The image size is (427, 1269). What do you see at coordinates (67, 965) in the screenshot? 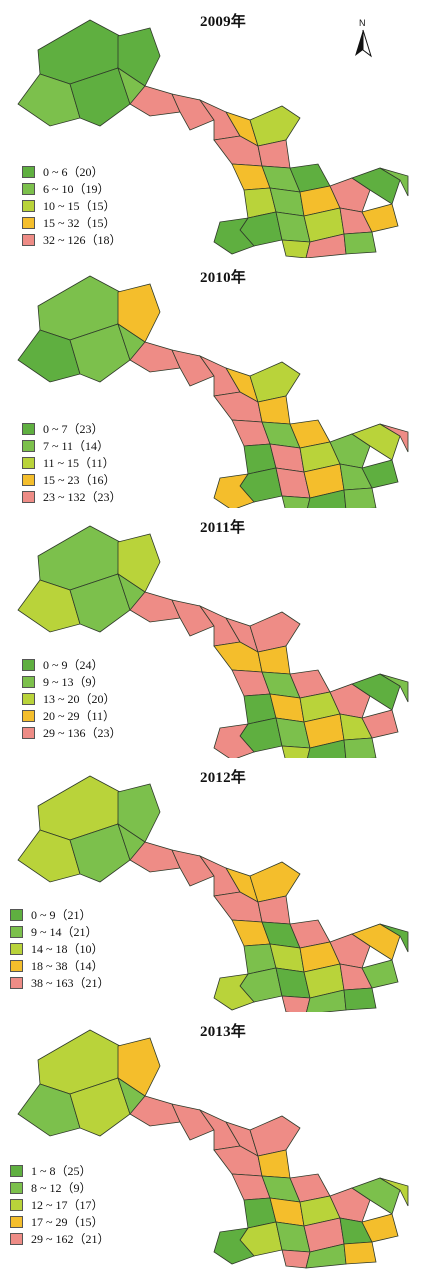
I see `legend-label: 18 ~ 38（14）` at bounding box center [67, 965].